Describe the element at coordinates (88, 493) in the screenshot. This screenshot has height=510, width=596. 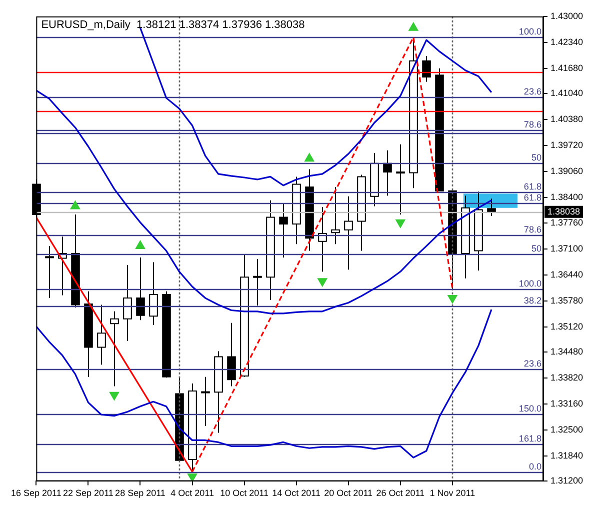
I see `x-tick-label: 22 Sep 2011` at that location.